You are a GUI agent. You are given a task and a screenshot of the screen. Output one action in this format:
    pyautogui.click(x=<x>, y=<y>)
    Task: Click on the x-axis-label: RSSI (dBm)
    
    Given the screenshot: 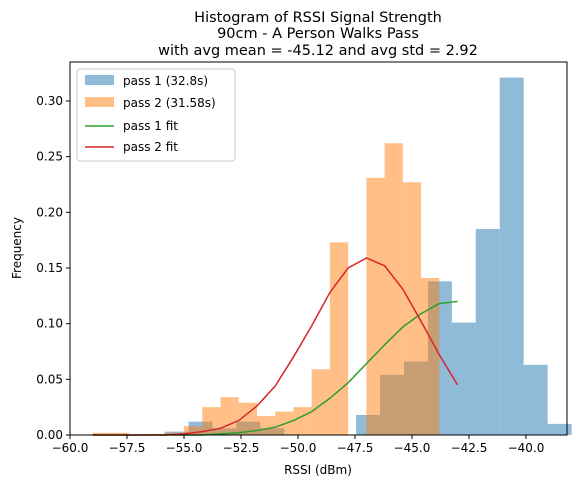 What is the action you would take?
    pyautogui.click(x=318, y=470)
    